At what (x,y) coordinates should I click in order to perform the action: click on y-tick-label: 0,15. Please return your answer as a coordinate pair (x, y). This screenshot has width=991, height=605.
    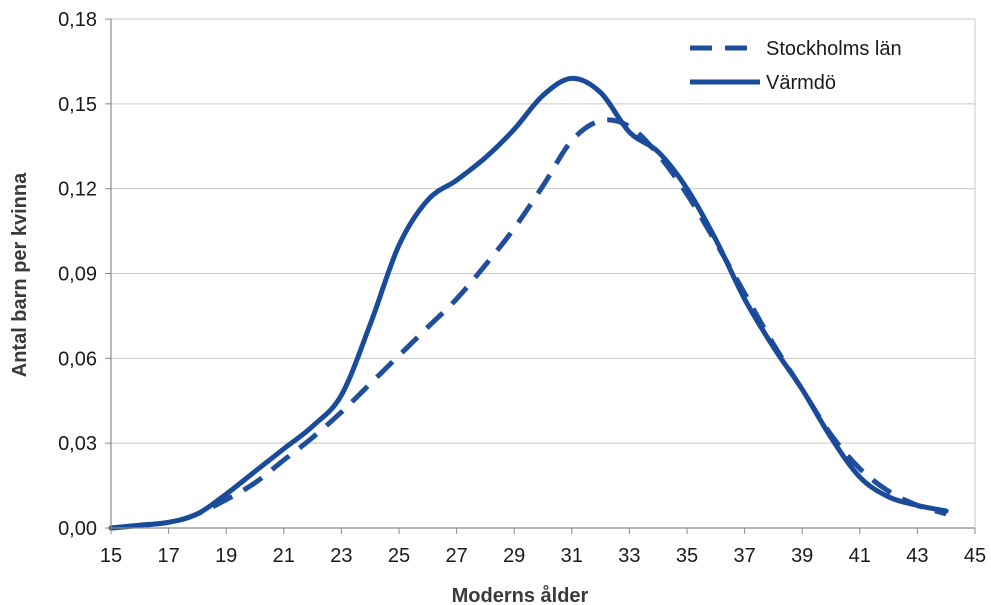
    Looking at the image, I should click on (77, 105).